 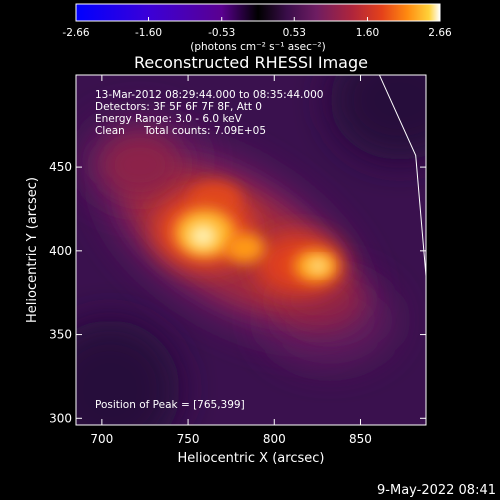 I want to click on dark-region-upper-right, so click(x=378, y=117).